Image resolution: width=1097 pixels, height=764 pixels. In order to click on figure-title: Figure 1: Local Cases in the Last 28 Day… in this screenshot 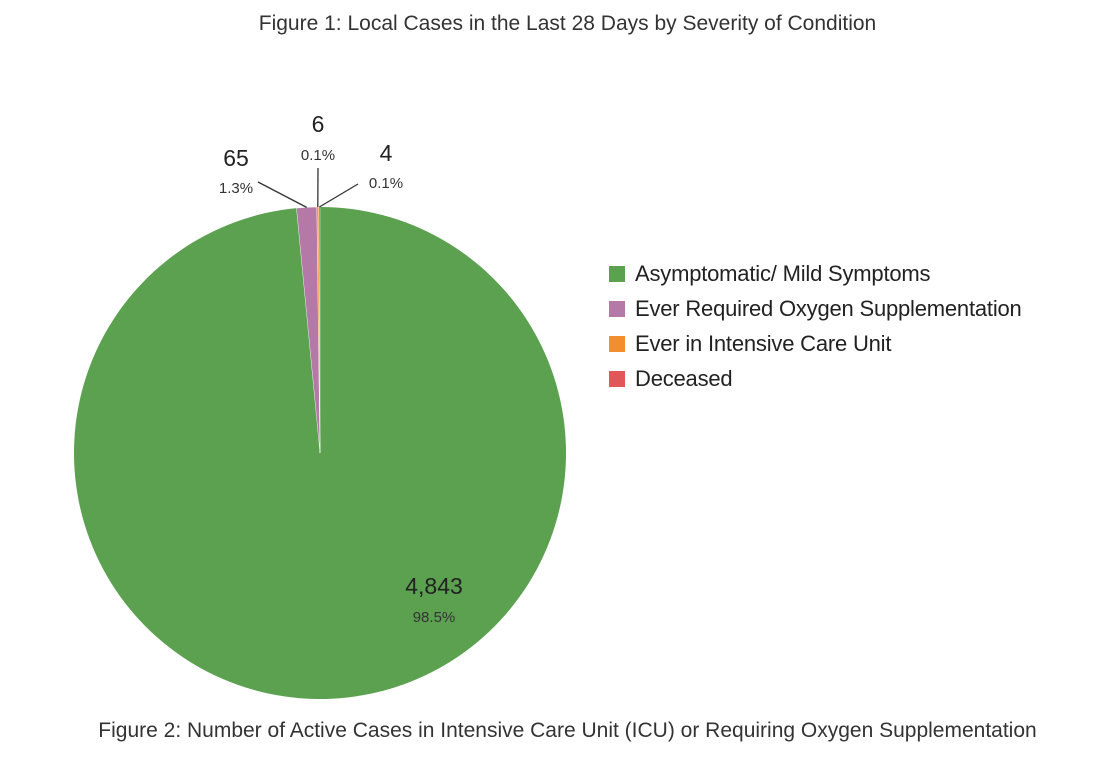, I will do `click(567, 23)`.